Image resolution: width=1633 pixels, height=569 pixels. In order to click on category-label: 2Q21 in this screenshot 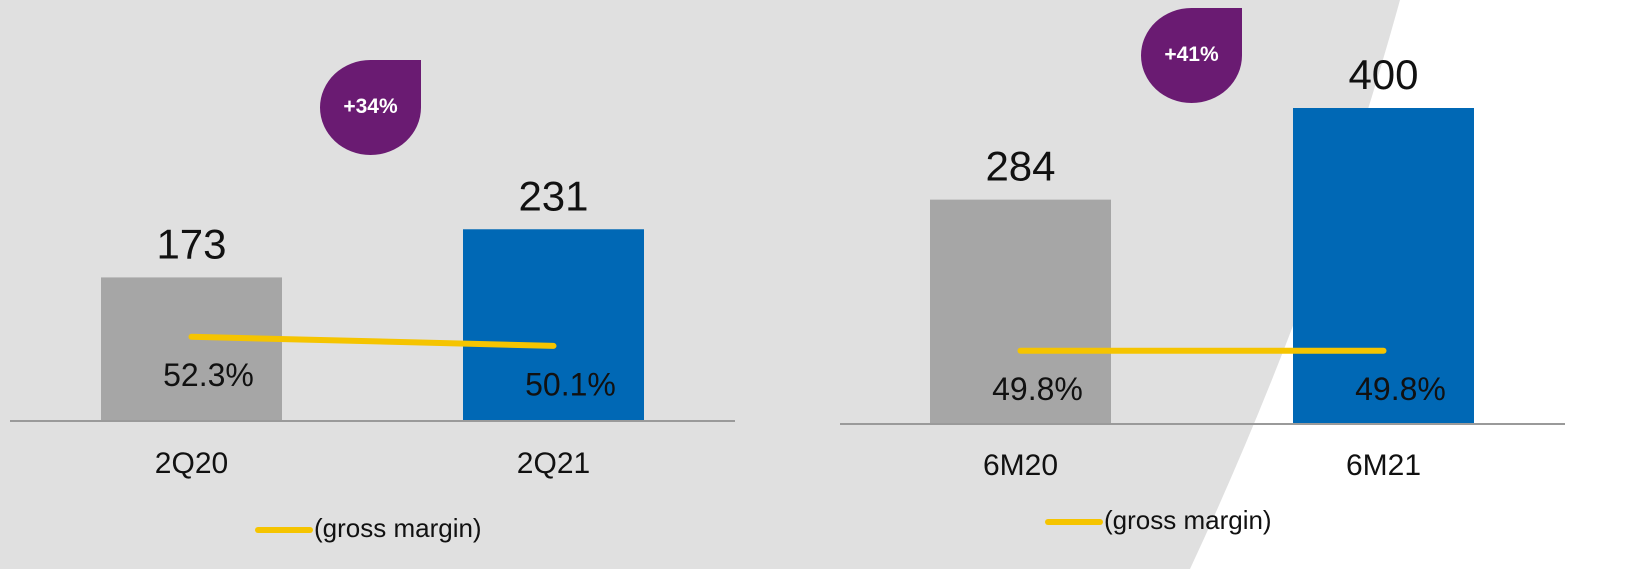, I will do `click(553, 463)`.